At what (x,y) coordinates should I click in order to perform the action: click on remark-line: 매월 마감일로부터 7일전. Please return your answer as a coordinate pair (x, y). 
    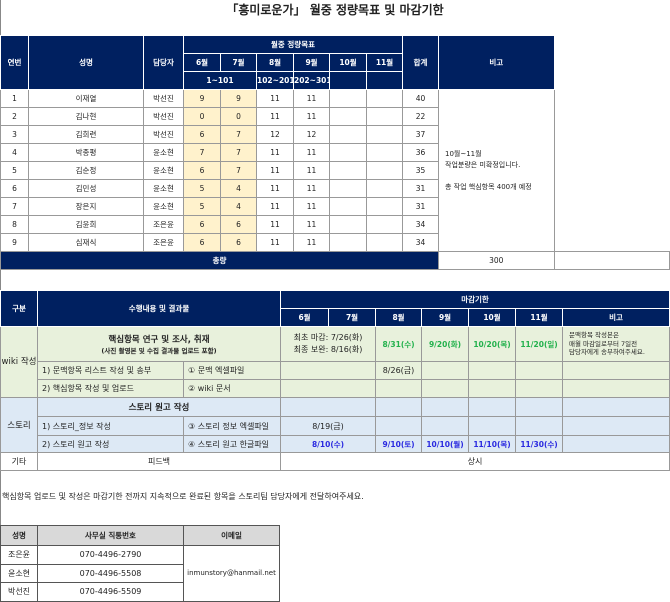
    Looking at the image, I should click on (603, 343).